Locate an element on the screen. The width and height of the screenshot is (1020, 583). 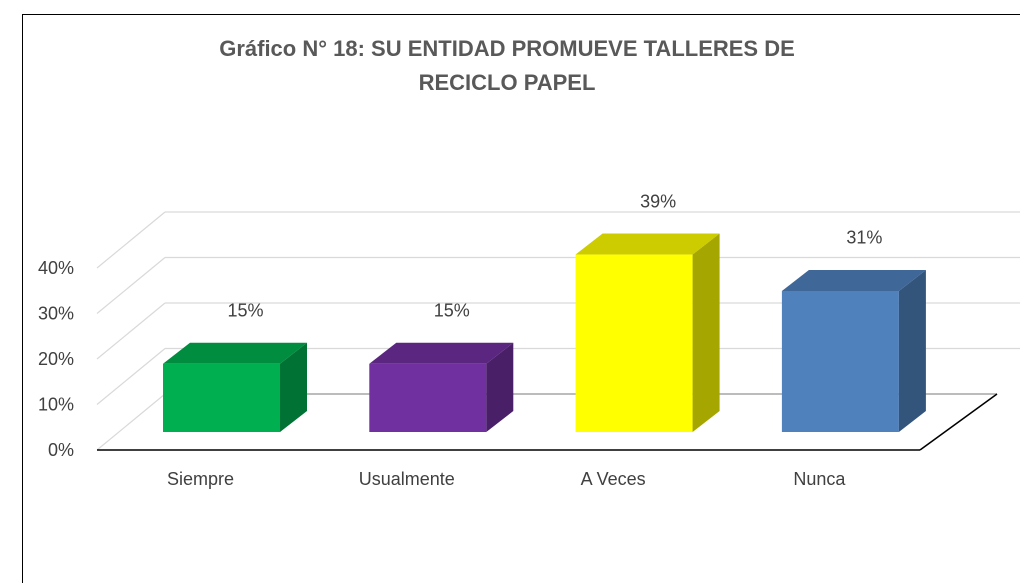
x-tick-label: Nunca is located at coordinates (819, 479).